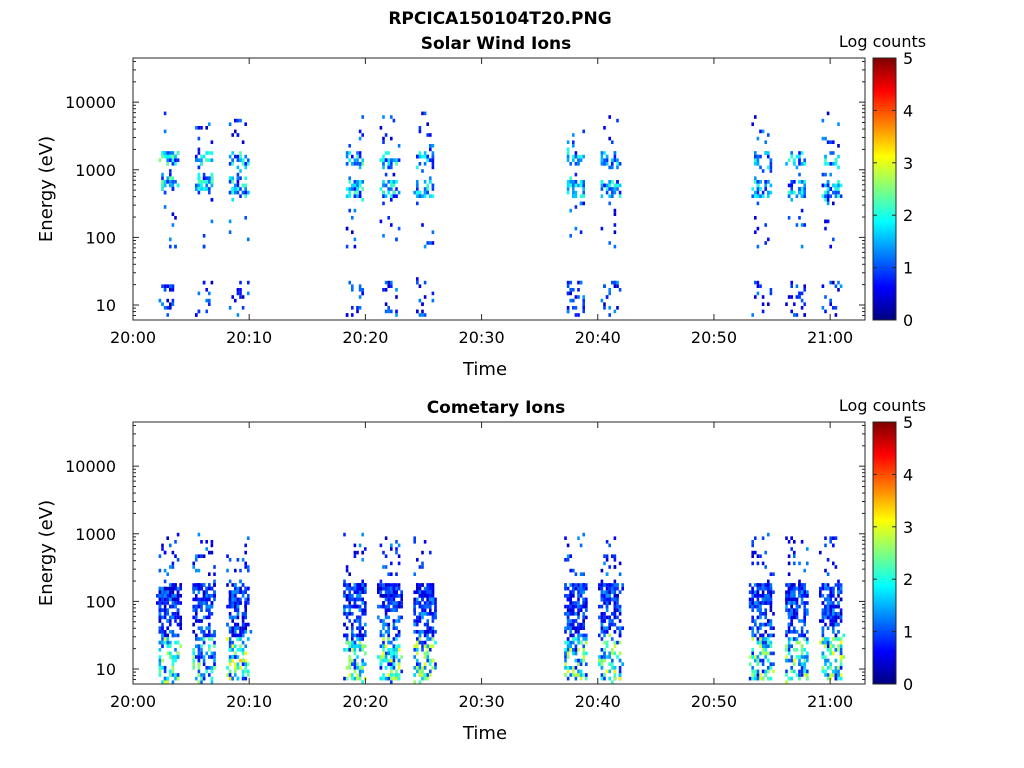 The height and width of the screenshot is (768, 1024). I want to click on colorbar-tick-label: 0, so click(908, 320).